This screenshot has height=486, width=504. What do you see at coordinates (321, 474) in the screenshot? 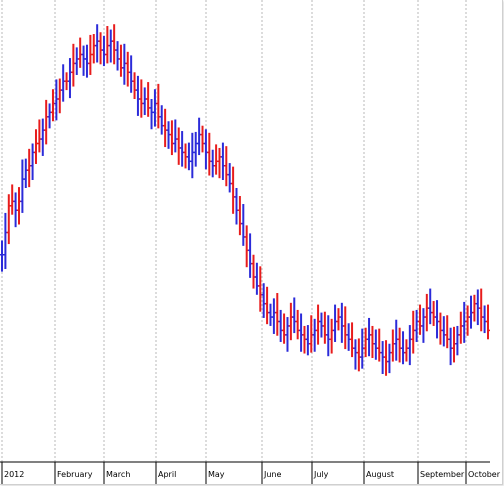
I see `x-tick-label: July` at bounding box center [321, 474].